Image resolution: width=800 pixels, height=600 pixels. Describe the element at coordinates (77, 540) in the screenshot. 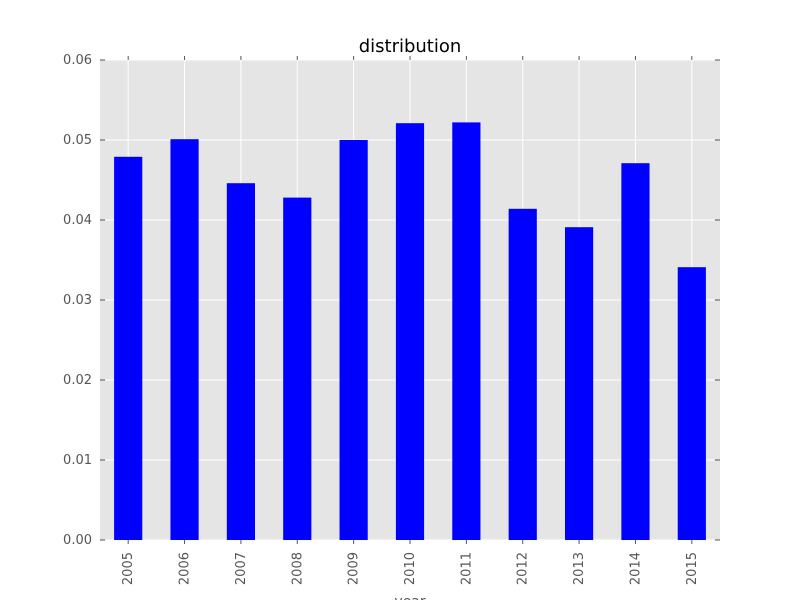

I see `y-tick-label: 0.00` at that location.